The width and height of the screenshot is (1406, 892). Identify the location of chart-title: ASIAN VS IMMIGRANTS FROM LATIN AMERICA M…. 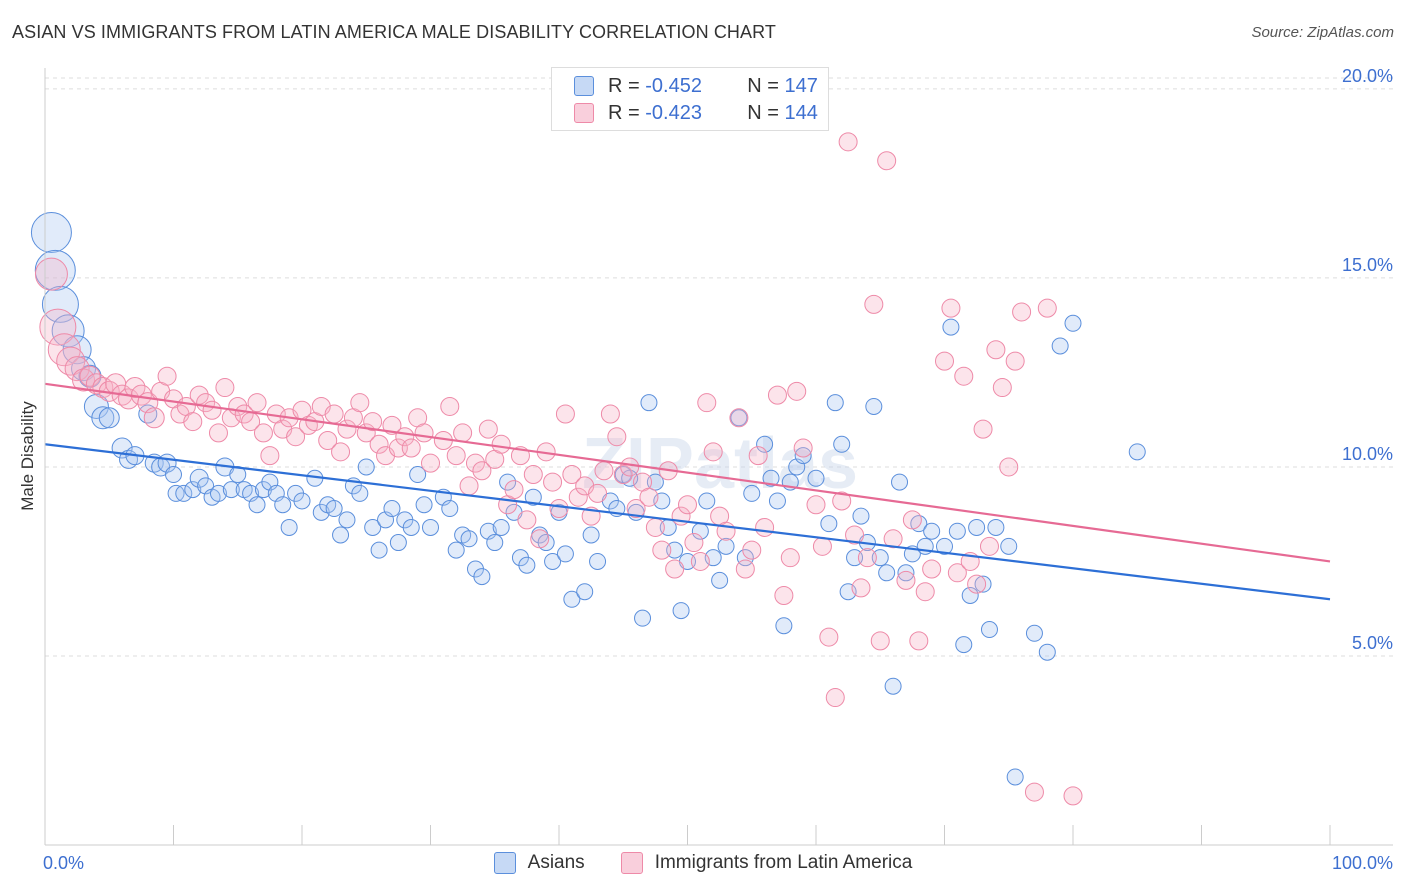
(394, 32).